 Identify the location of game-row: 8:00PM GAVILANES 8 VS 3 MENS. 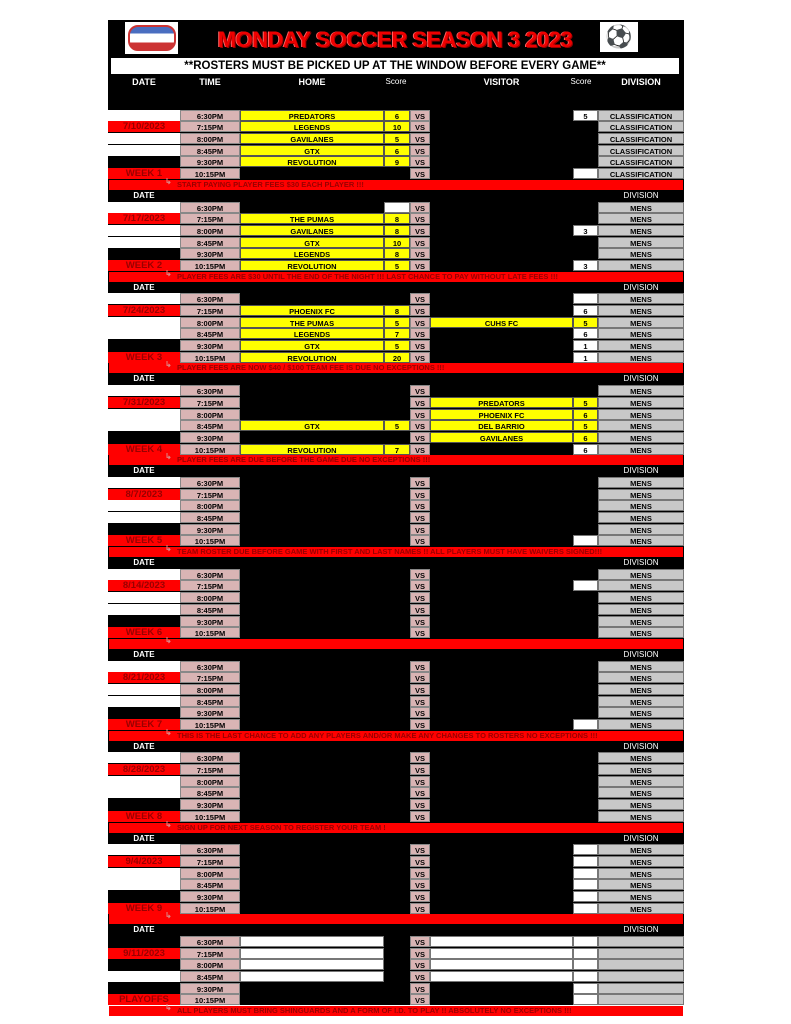
(396, 230).